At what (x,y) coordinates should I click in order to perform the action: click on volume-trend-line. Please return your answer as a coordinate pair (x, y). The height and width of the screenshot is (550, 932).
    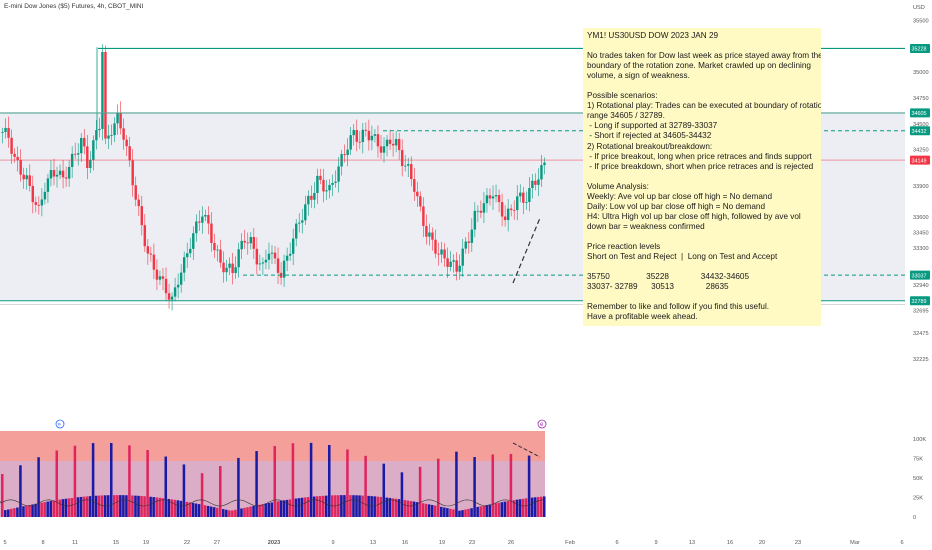
    Looking at the image, I should click on (526, 450).